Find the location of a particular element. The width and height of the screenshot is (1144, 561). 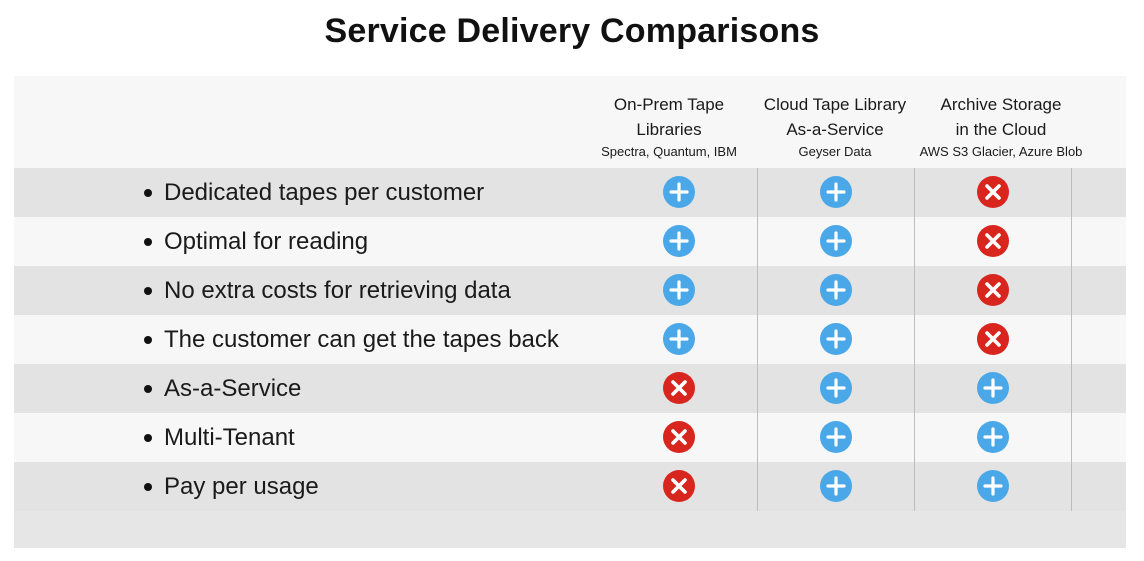

column-header-line2: Libraries is located at coordinates (669, 129).